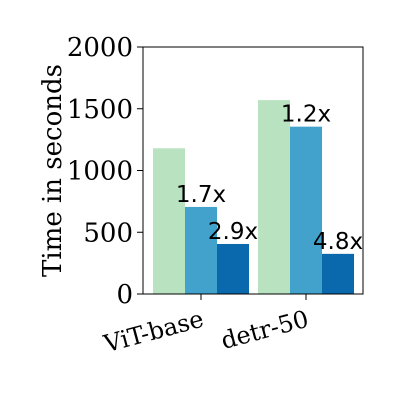  What do you see at coordinates (265, 330) in the screenshot?
I see `x-tick-label: detr-50` at bounding box center [265, 330].